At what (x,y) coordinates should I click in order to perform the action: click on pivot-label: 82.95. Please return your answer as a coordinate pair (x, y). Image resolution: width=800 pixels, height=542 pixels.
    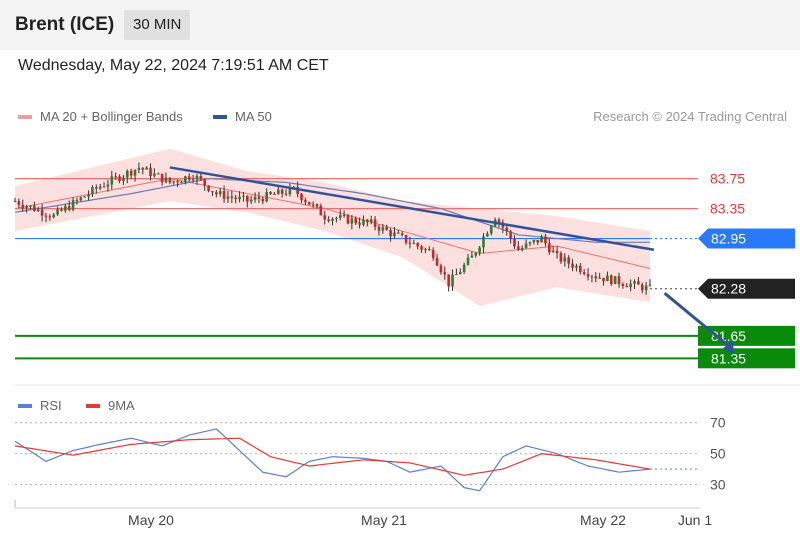
    Looking at the image, I should click on (728, 239).